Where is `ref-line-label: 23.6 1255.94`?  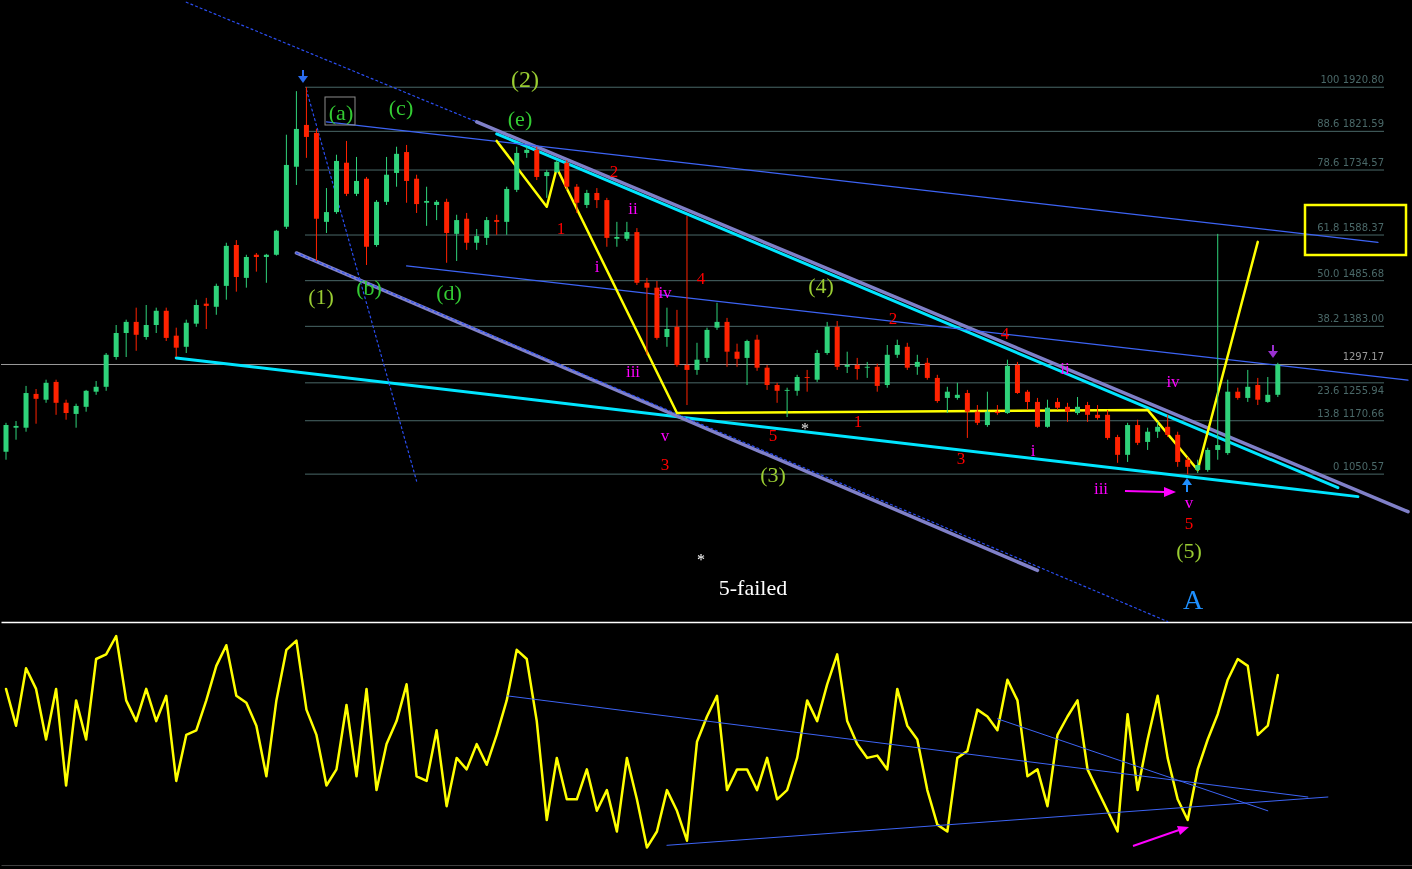 ref-line-label: 23.6 1255.94 is located at coordinates (1350, 390).